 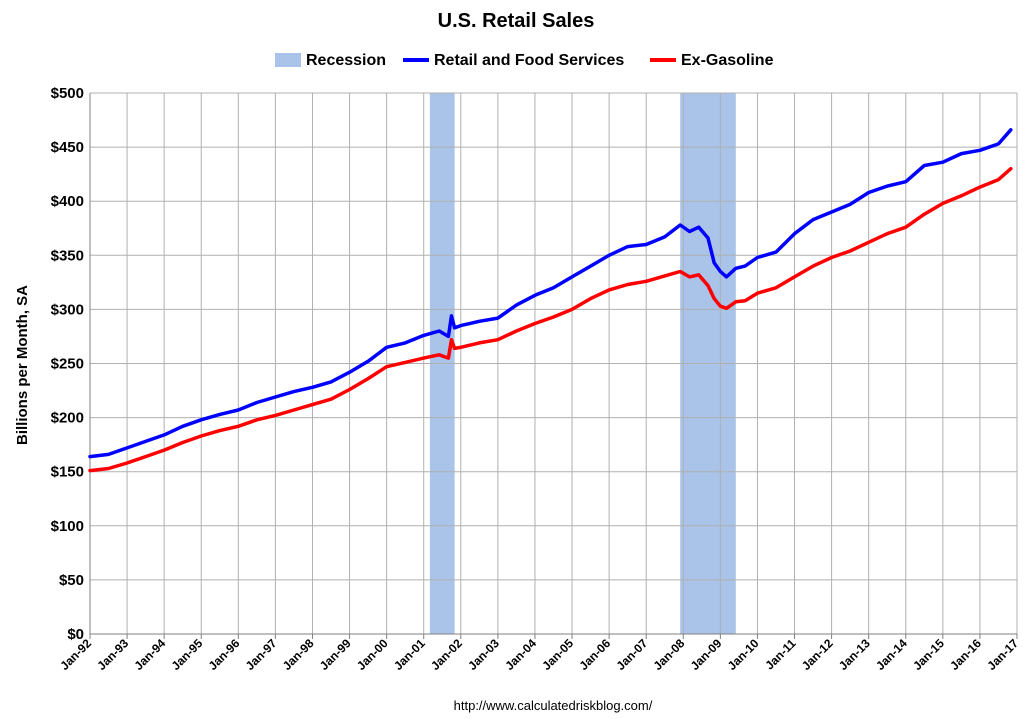 I want to click on y-tick-label: $100, so click(x=67, y=526).